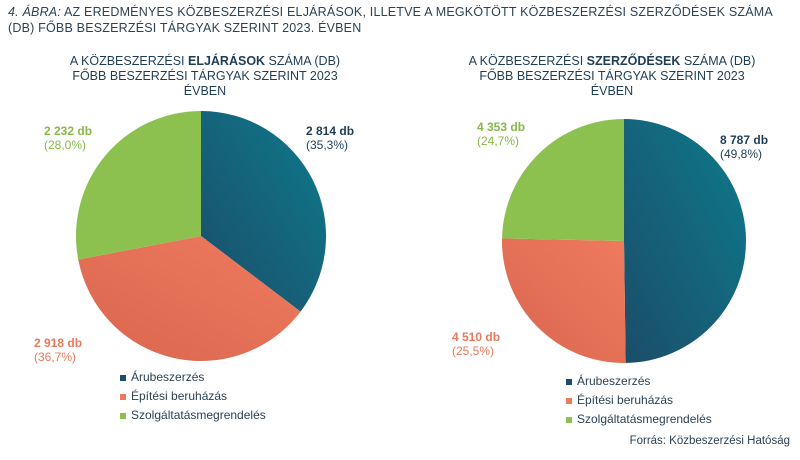  I want to click on label-arubeszerzes: 2 814 db (35,3%), so click(330, 138).